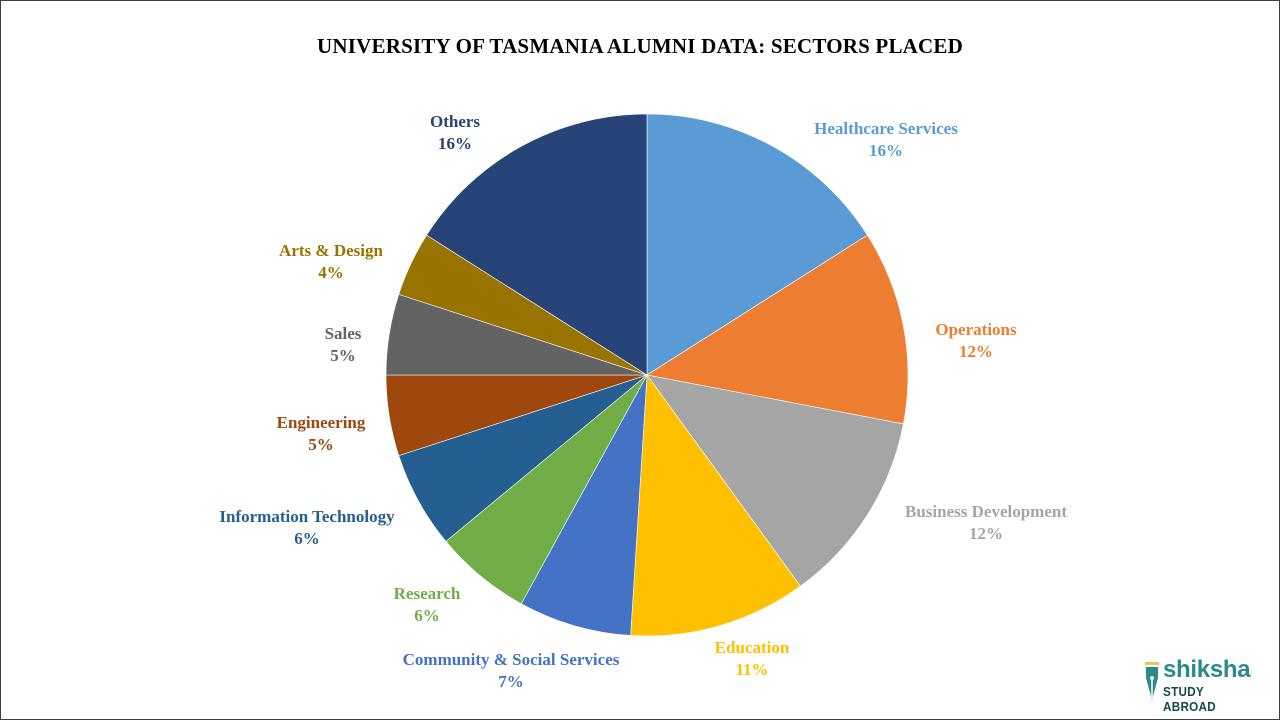 The image size is (1280, 720). I want to click on data-label-information-technology: Information Technology 6%, so click(306, 528).